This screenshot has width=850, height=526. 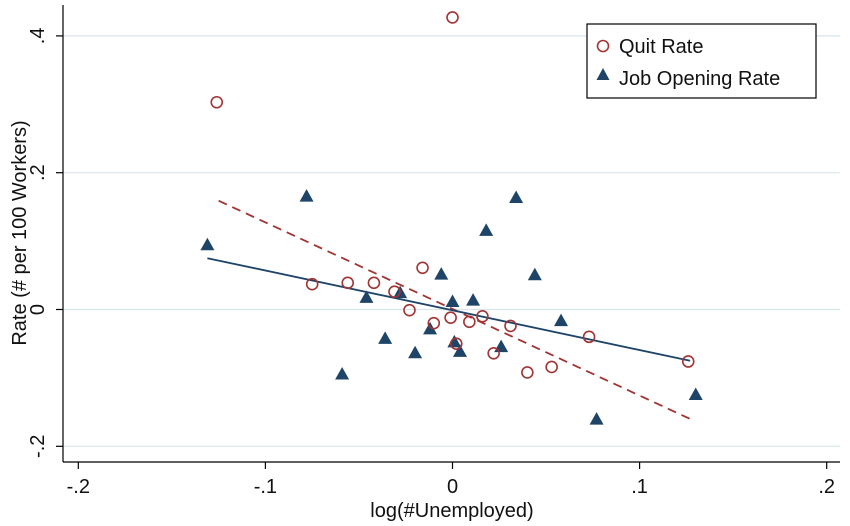 I want to click on x-tick-label: .1, so click(x=639, y=487).